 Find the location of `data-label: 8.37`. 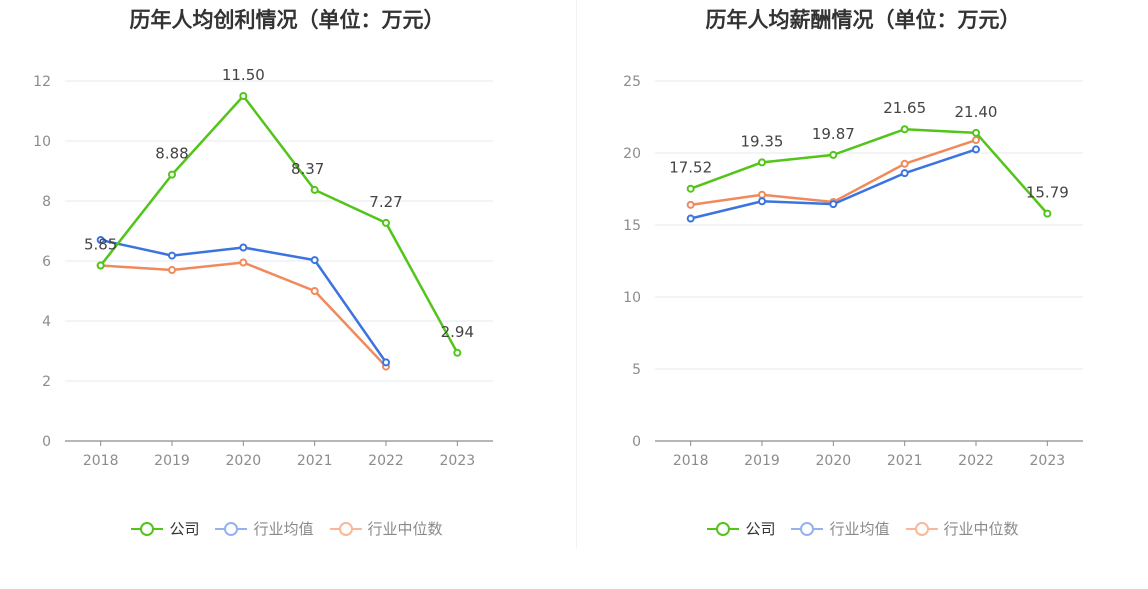

data-label: 8.37 is located at coordinates (307, 169).